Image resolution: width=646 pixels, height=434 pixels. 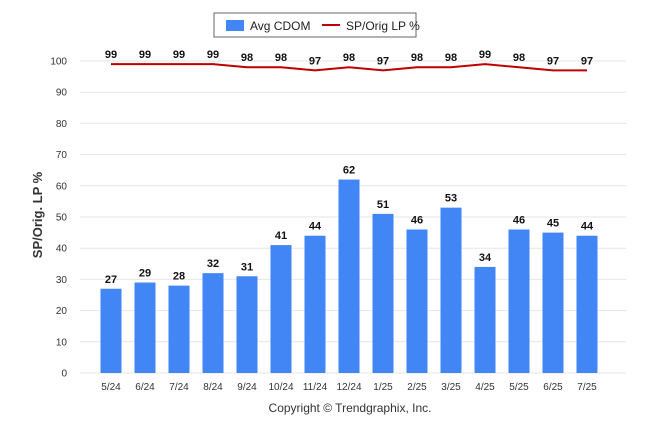 I want to click on bar-data-label: 31, so click(x=247, y=267).